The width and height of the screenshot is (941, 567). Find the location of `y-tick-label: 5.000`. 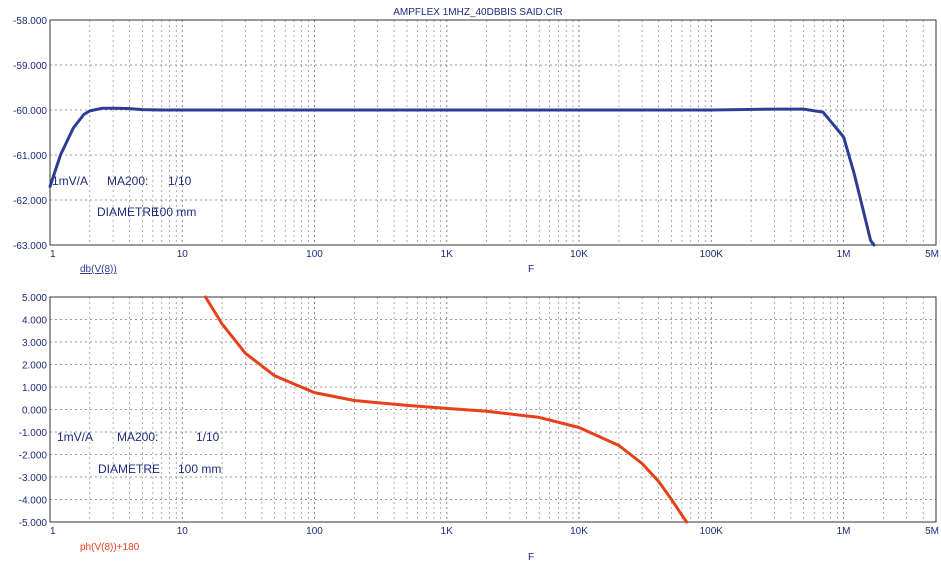

y-tick-label: 5.000 is located at coordinates (34, 298).